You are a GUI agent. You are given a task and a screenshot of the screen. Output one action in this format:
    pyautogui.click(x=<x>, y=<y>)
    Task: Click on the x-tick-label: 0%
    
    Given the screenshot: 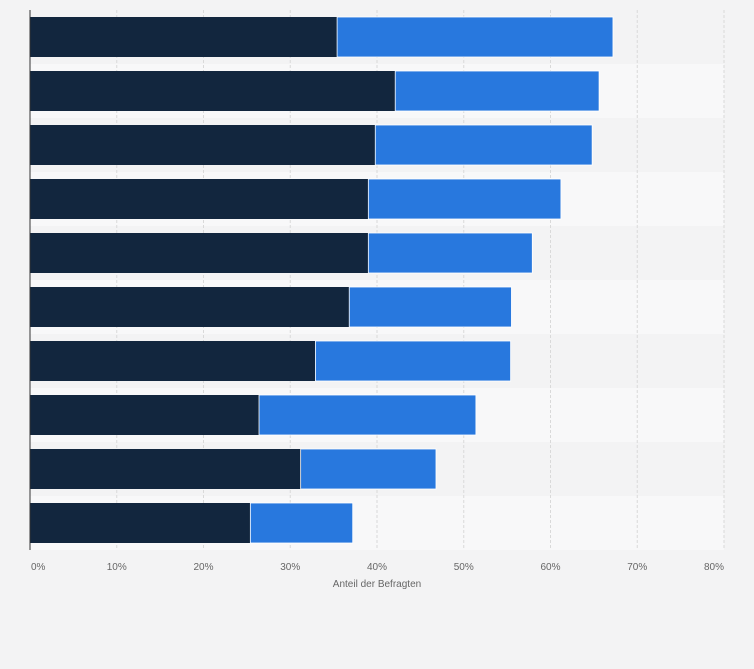 What is the action you would take?
    pyautogui.click(x=38, y=567)
    